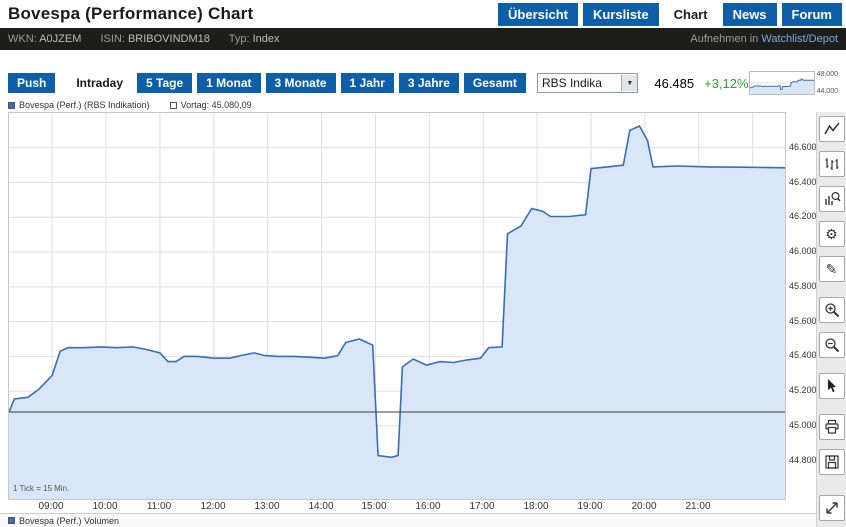 This screenshot has width=846, height=527. What do you see at coordinates (69, 520) in the screenshot?
I see `volume-legend-label: Bovespa (Perf.) Volumen` at bounding box center [69, 520].